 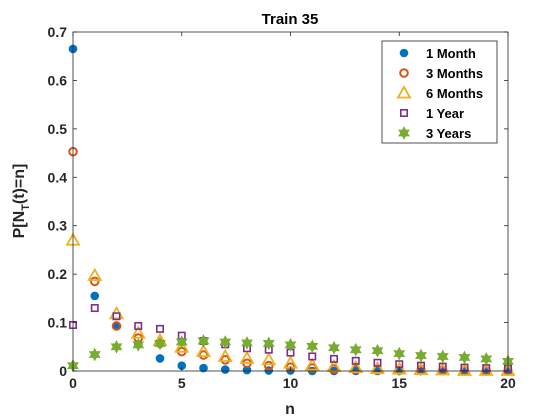 I want to click on x-tick-label: 15, so click(x=399, y=383).